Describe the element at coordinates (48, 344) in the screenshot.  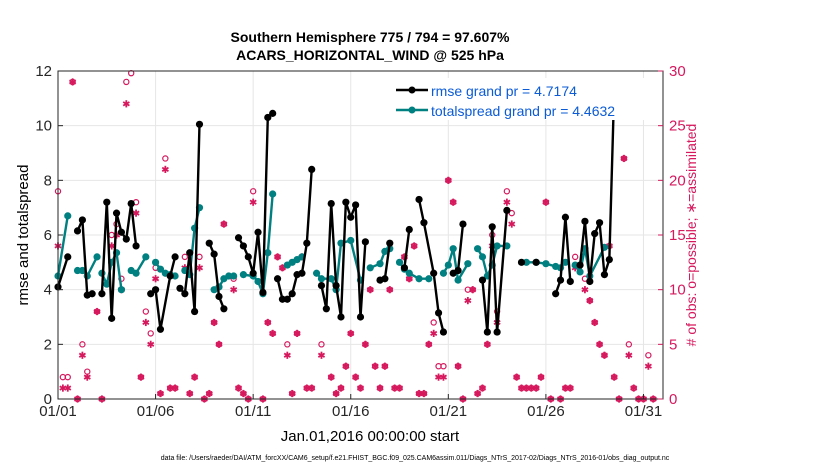
I see `y-tick-label: 2` at that location.